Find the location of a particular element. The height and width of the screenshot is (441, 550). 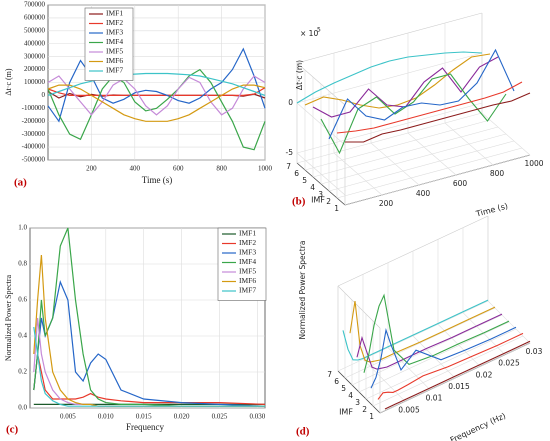

imf-tick-label: 4 is located at coordinates (312, 187).